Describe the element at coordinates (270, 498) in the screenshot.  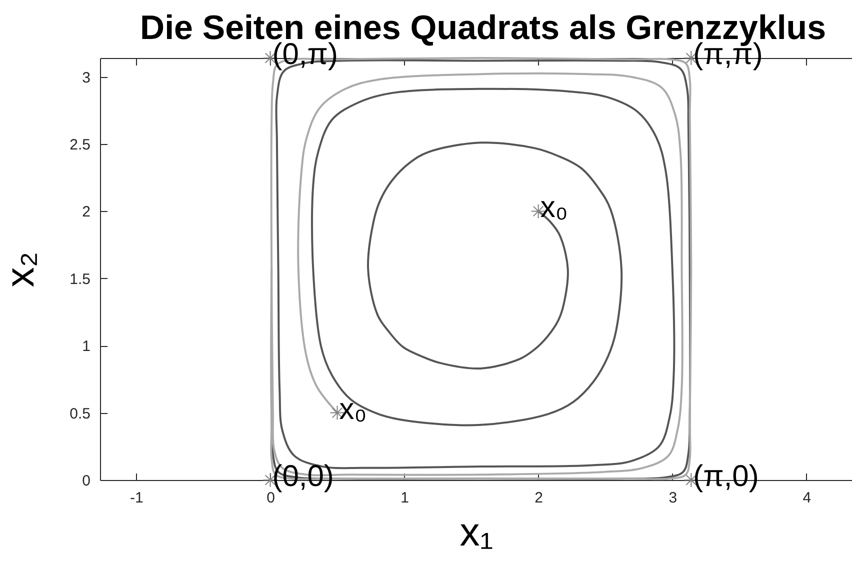
I see `x-tick-label: 0` at that location.